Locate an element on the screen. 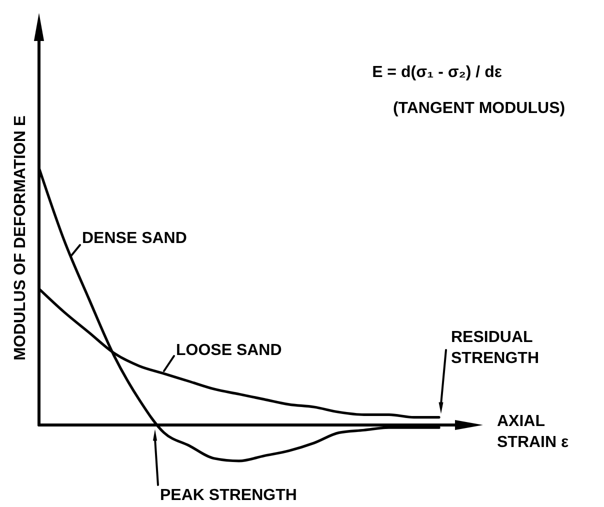 This screenshot has height=507, width=604. text: E = d(σ₁ - σ₂) / dε is located at coordinates (437, 72).